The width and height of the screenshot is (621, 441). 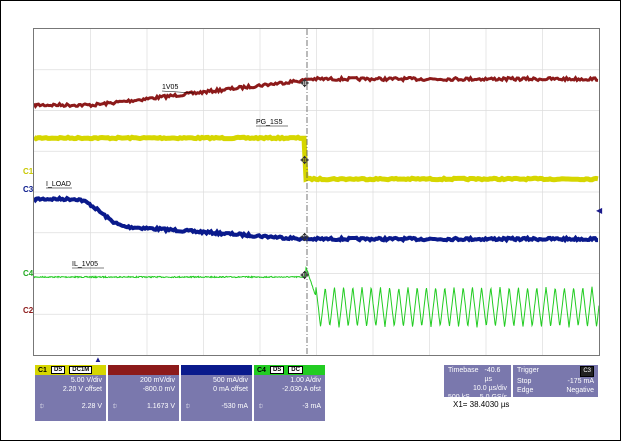 What do you see at coordinates (42, 370) in the screenshot?
I see `channel-name: C1` at bounding box center [42, 370].